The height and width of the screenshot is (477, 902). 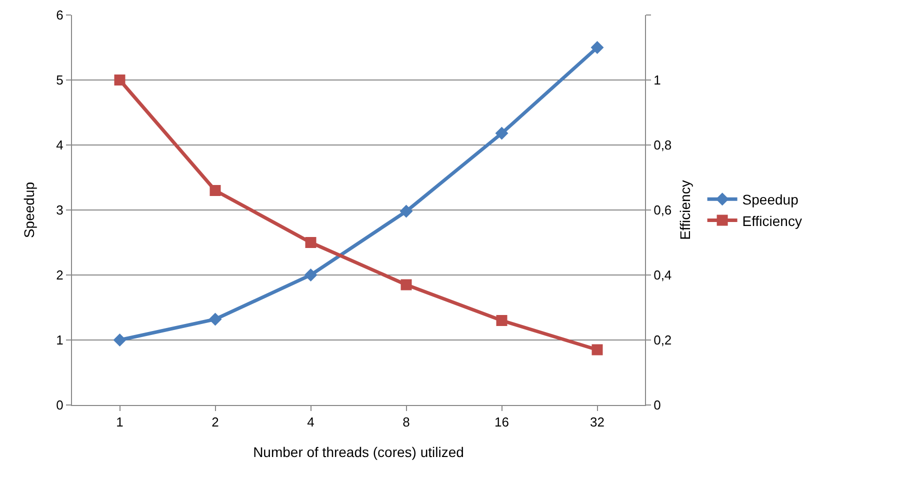 I want to click on legend-label: Efficiency, so click(x=772, y=220).